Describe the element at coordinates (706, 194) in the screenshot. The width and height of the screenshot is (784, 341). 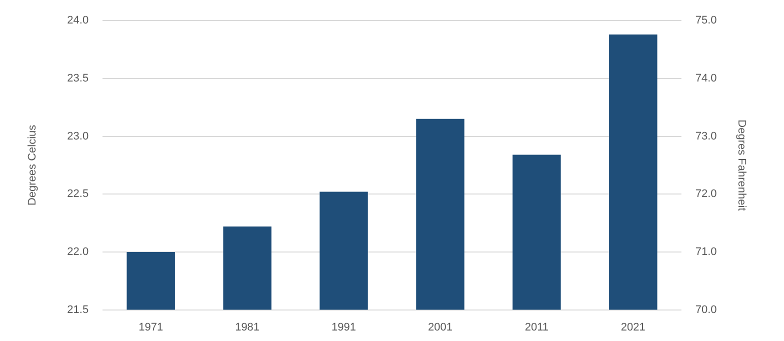
I see `y2-tick-label: 72.0` at that location.